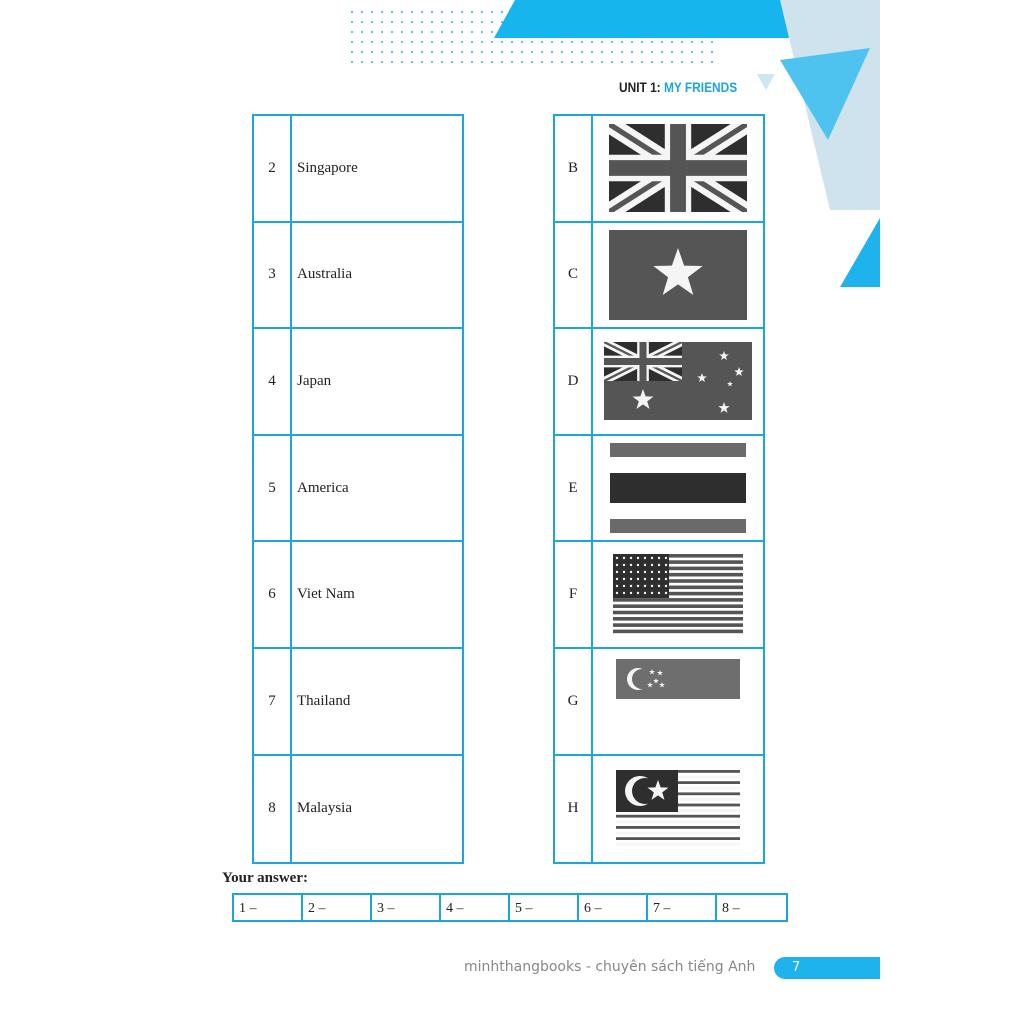  I want to click on country-row: 2 Singapore, so click(358, 169).